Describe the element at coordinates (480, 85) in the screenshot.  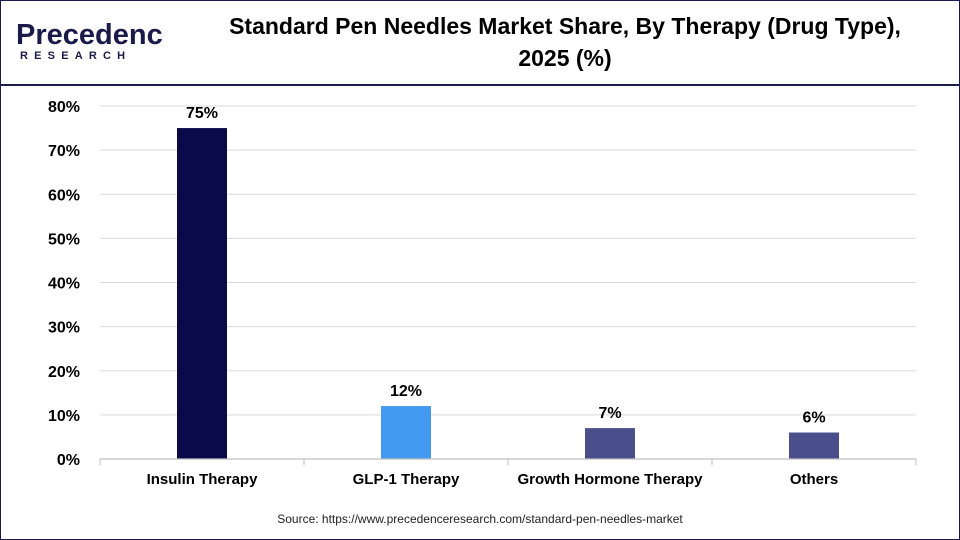
I see `header-divider` at that location.